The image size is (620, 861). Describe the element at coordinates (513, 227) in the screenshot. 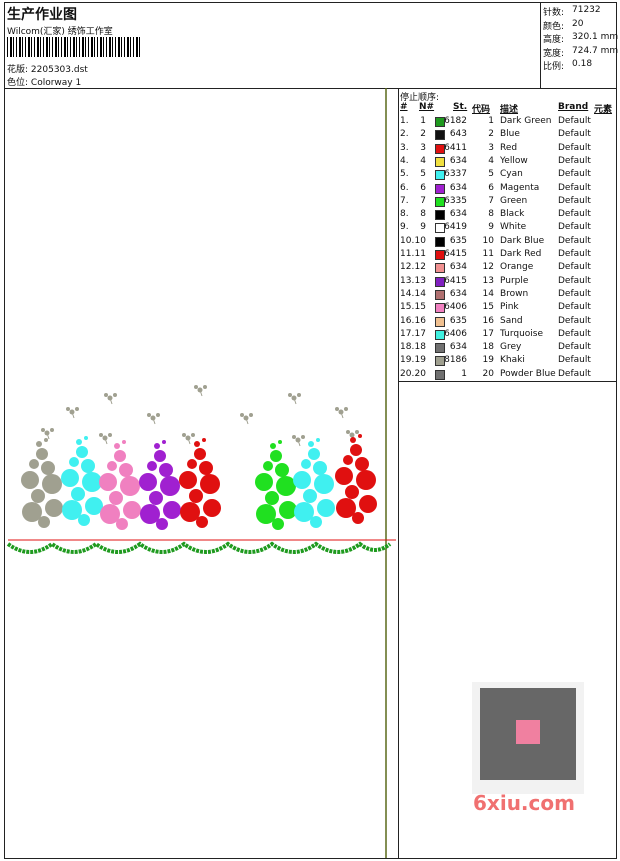

I see `description: White` at that location.